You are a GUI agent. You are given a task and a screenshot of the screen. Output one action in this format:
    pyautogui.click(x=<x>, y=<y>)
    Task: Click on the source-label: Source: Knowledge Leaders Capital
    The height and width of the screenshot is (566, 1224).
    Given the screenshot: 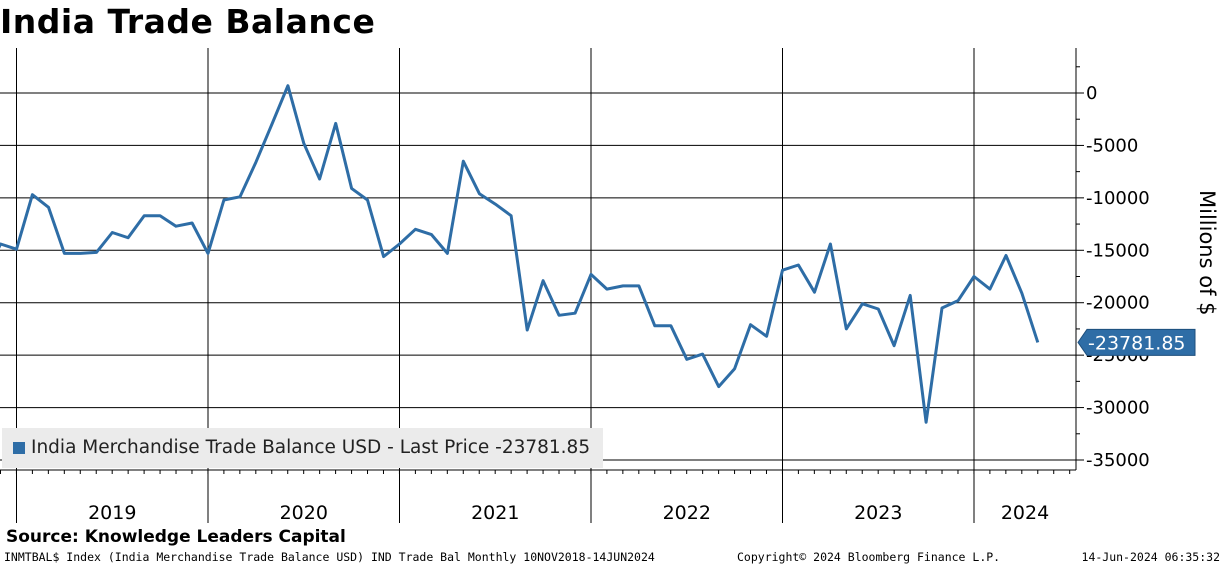 What is the action you would take?
    pyautogui.click(x=176, y=537)
    